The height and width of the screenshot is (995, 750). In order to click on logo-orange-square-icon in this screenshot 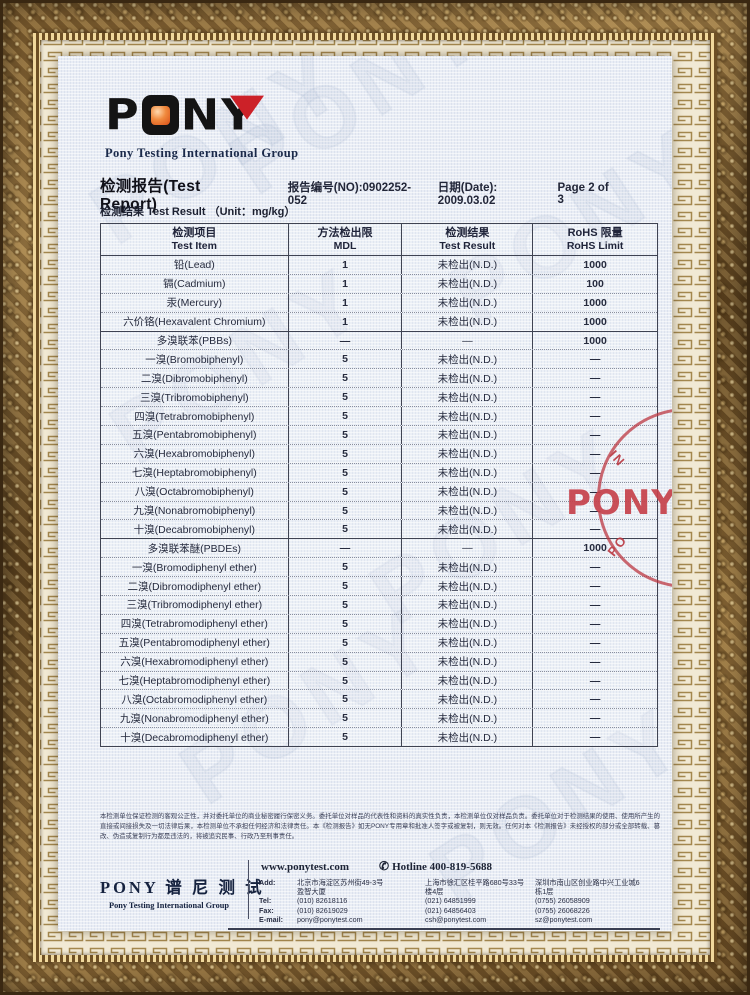, I will do `click(160, 115)`.